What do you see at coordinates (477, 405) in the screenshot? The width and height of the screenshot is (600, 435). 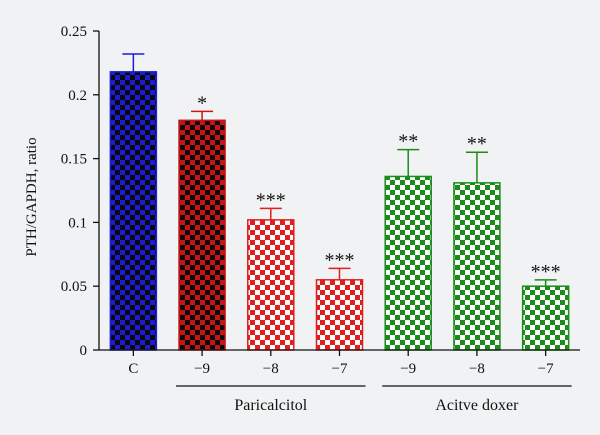 I see `group-label: Acitve doxer` at bounding box center [477, 405].